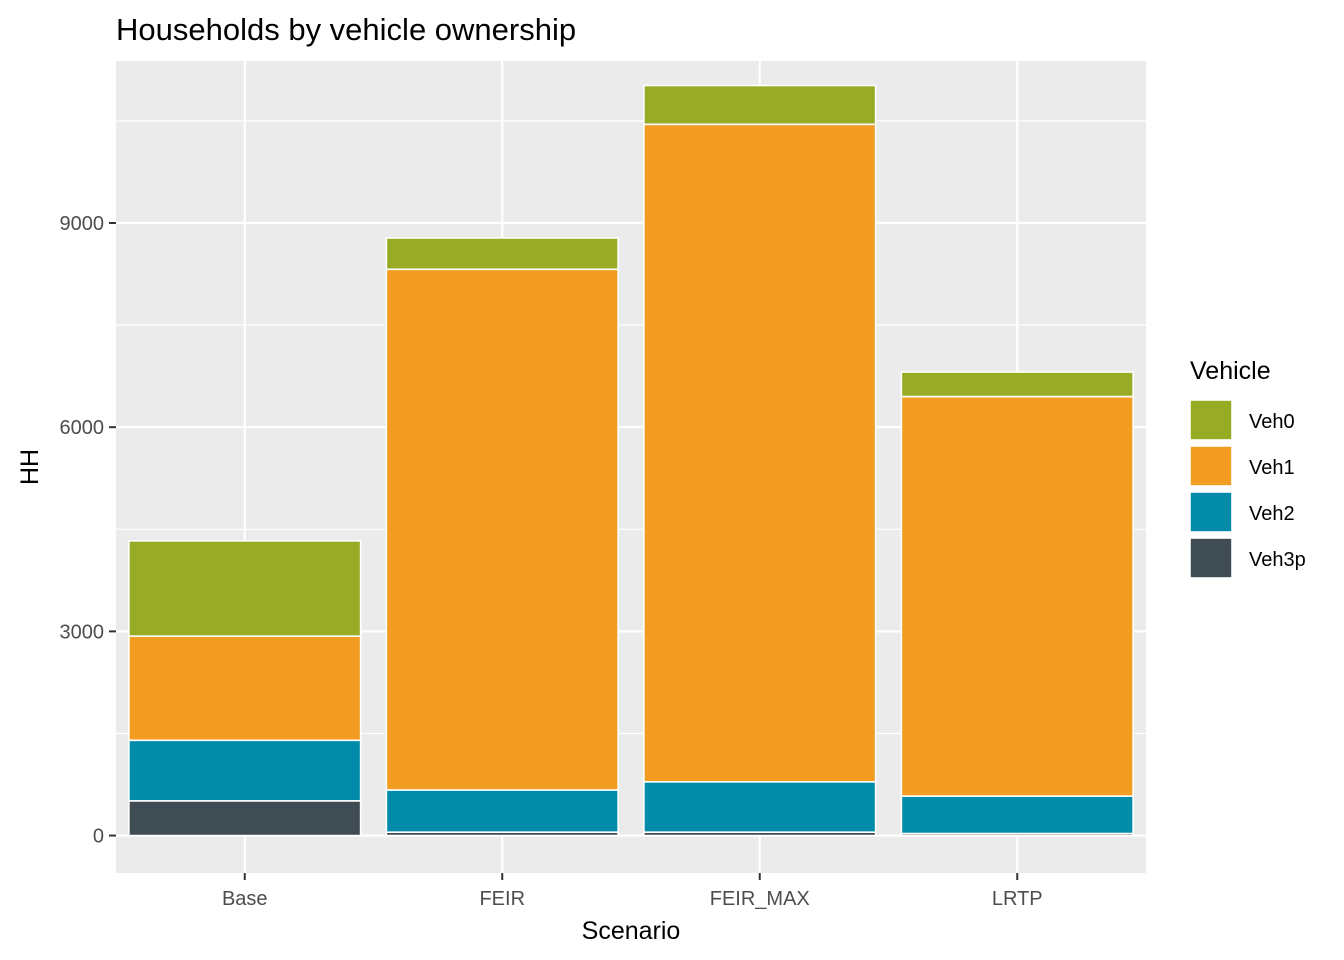 This screenshot has height=960, width=1344. I want to click on legend: Vehicle Veh0 Veh1 Veh2 Veh3p, so click(1247, 468).